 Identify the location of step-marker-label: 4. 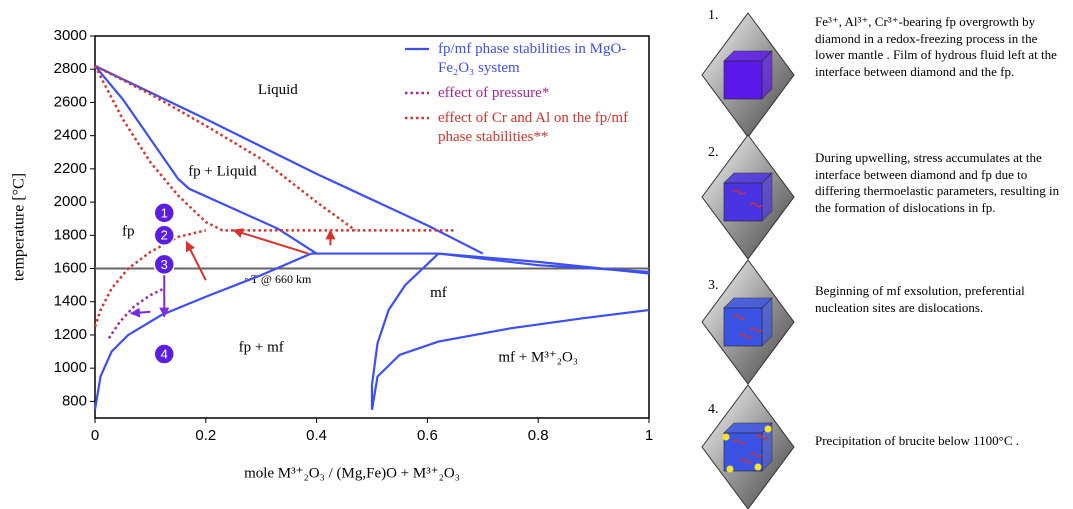
(164, 353).